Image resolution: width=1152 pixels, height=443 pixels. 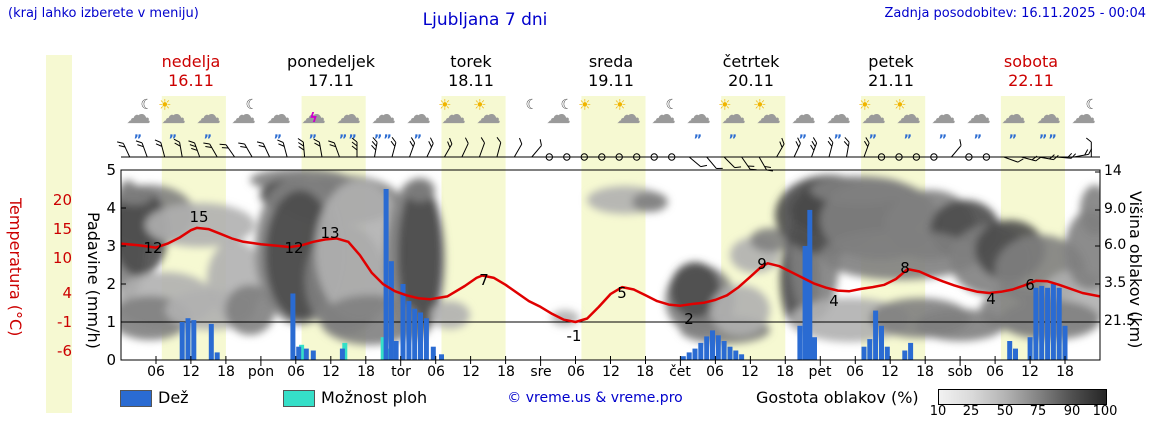 What do you see at coordinates (689, 319) in the screenshot?
I see `temperature-value-label: 2` at bounding box center [689, 319].